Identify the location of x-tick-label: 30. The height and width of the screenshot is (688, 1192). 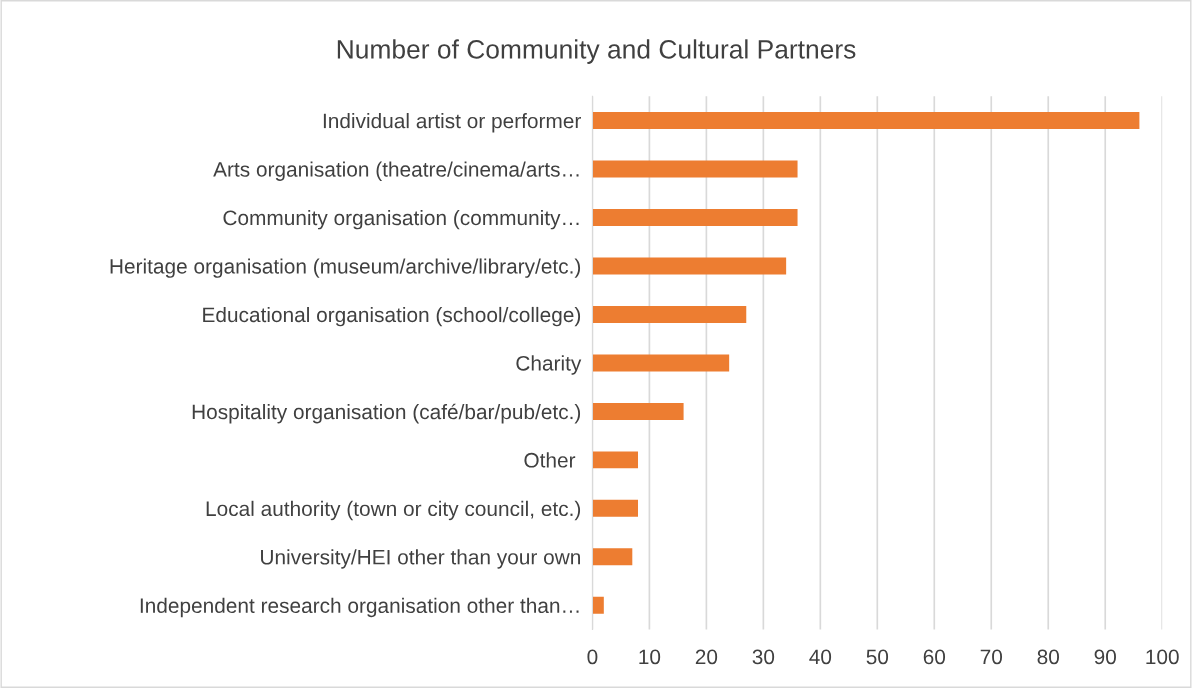
(763, 657).